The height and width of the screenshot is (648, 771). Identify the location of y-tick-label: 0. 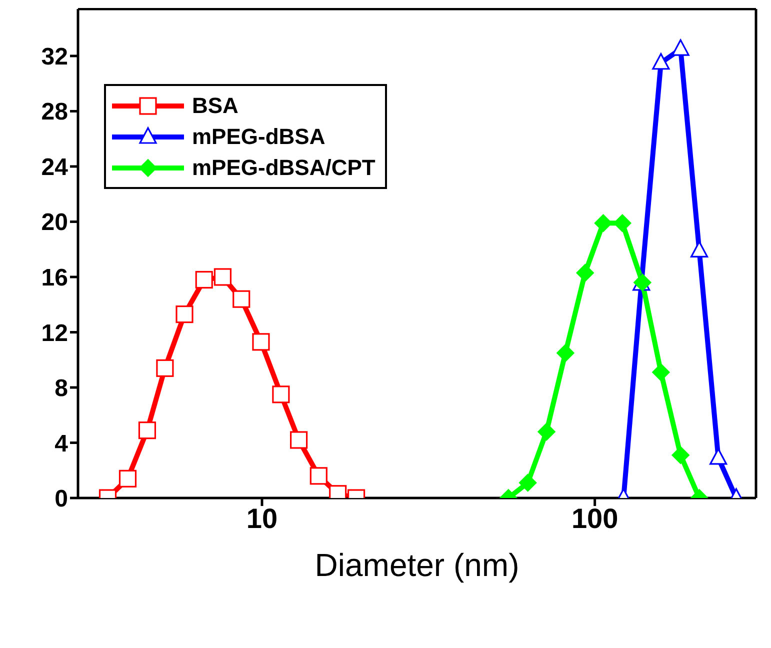
(61, 499).